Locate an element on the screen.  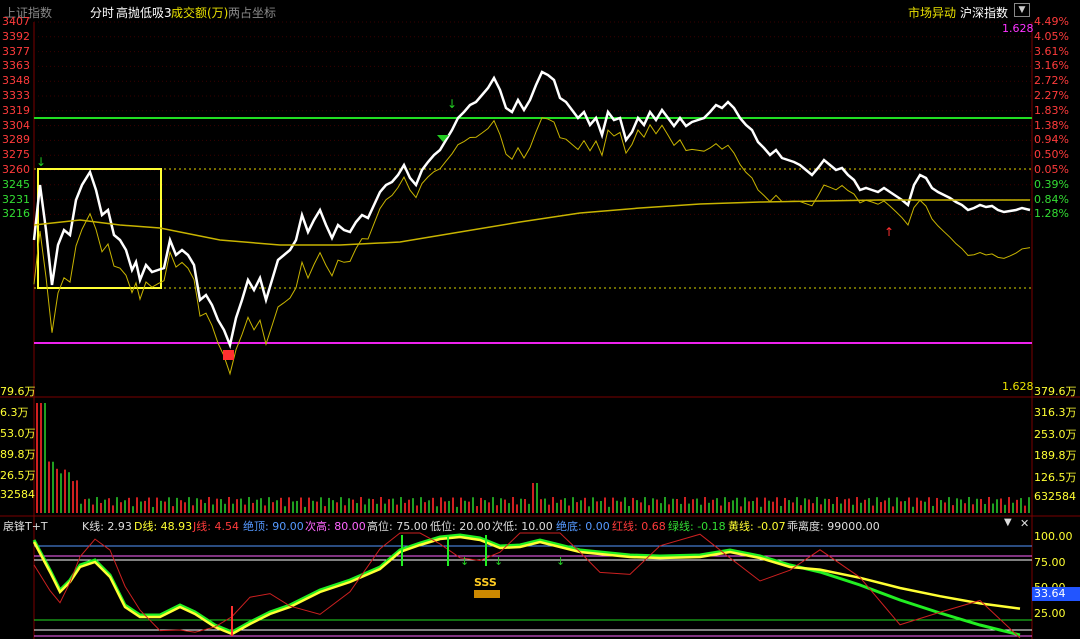
price-tick-right: 1.83% is located at coordinates (1051, 110).